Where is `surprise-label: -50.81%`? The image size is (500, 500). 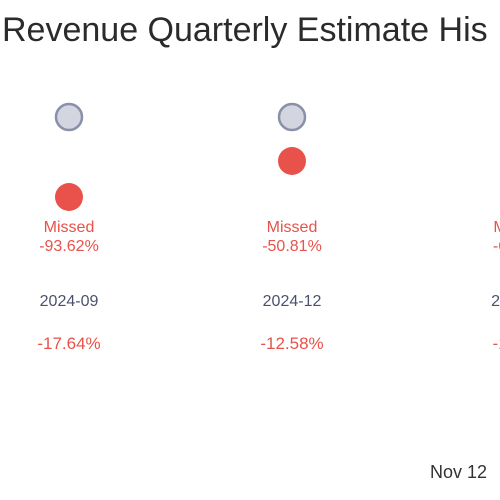 surprise-label: -50.81% is located at coordinates (292, 246).